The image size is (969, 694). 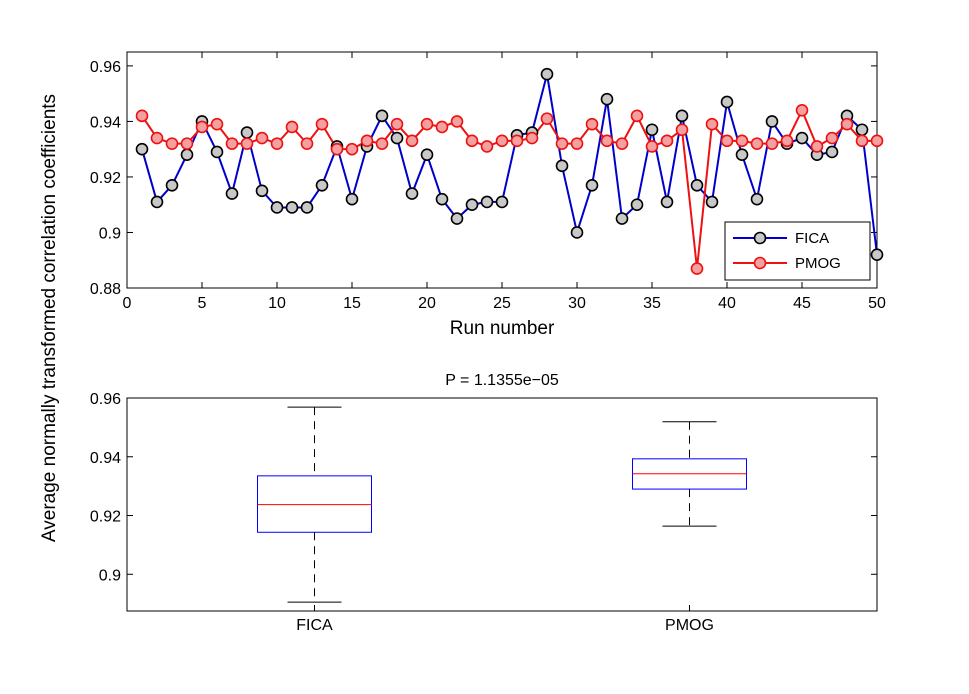 I want to click on bottom-x-tick-label-fica: FICA, so click(x=314, y=625).